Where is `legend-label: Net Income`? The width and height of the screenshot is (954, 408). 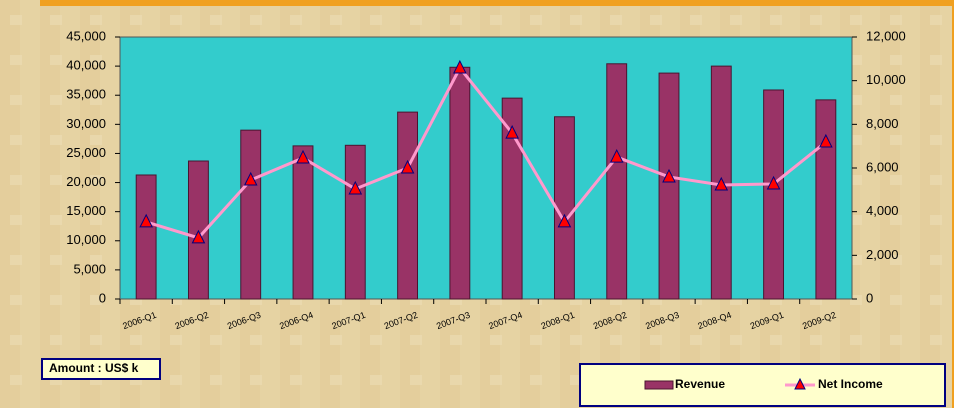 legend-label: Net Income is located at coordinates (850, 384).